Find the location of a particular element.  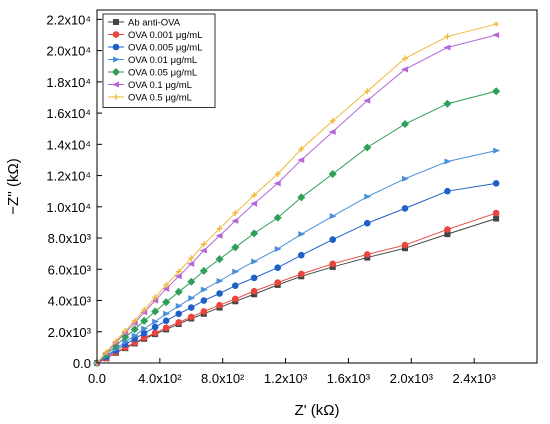

x-tick-label: 0.0 is located at coordinates (97, 378).